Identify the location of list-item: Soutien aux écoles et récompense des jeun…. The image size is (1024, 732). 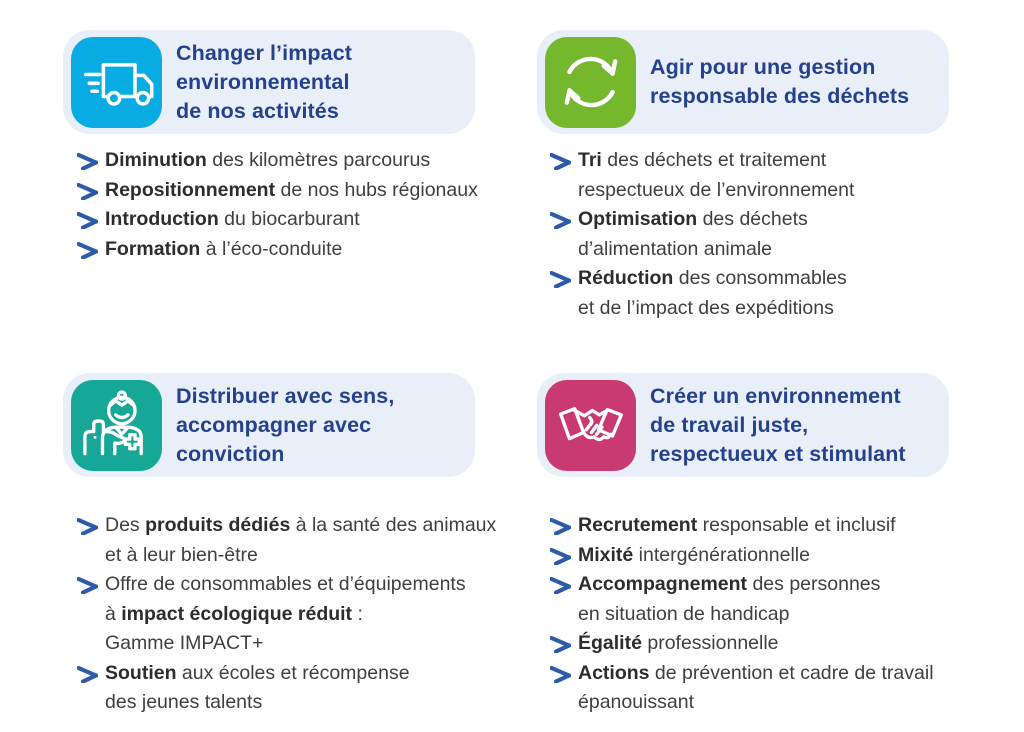
(302, 688).